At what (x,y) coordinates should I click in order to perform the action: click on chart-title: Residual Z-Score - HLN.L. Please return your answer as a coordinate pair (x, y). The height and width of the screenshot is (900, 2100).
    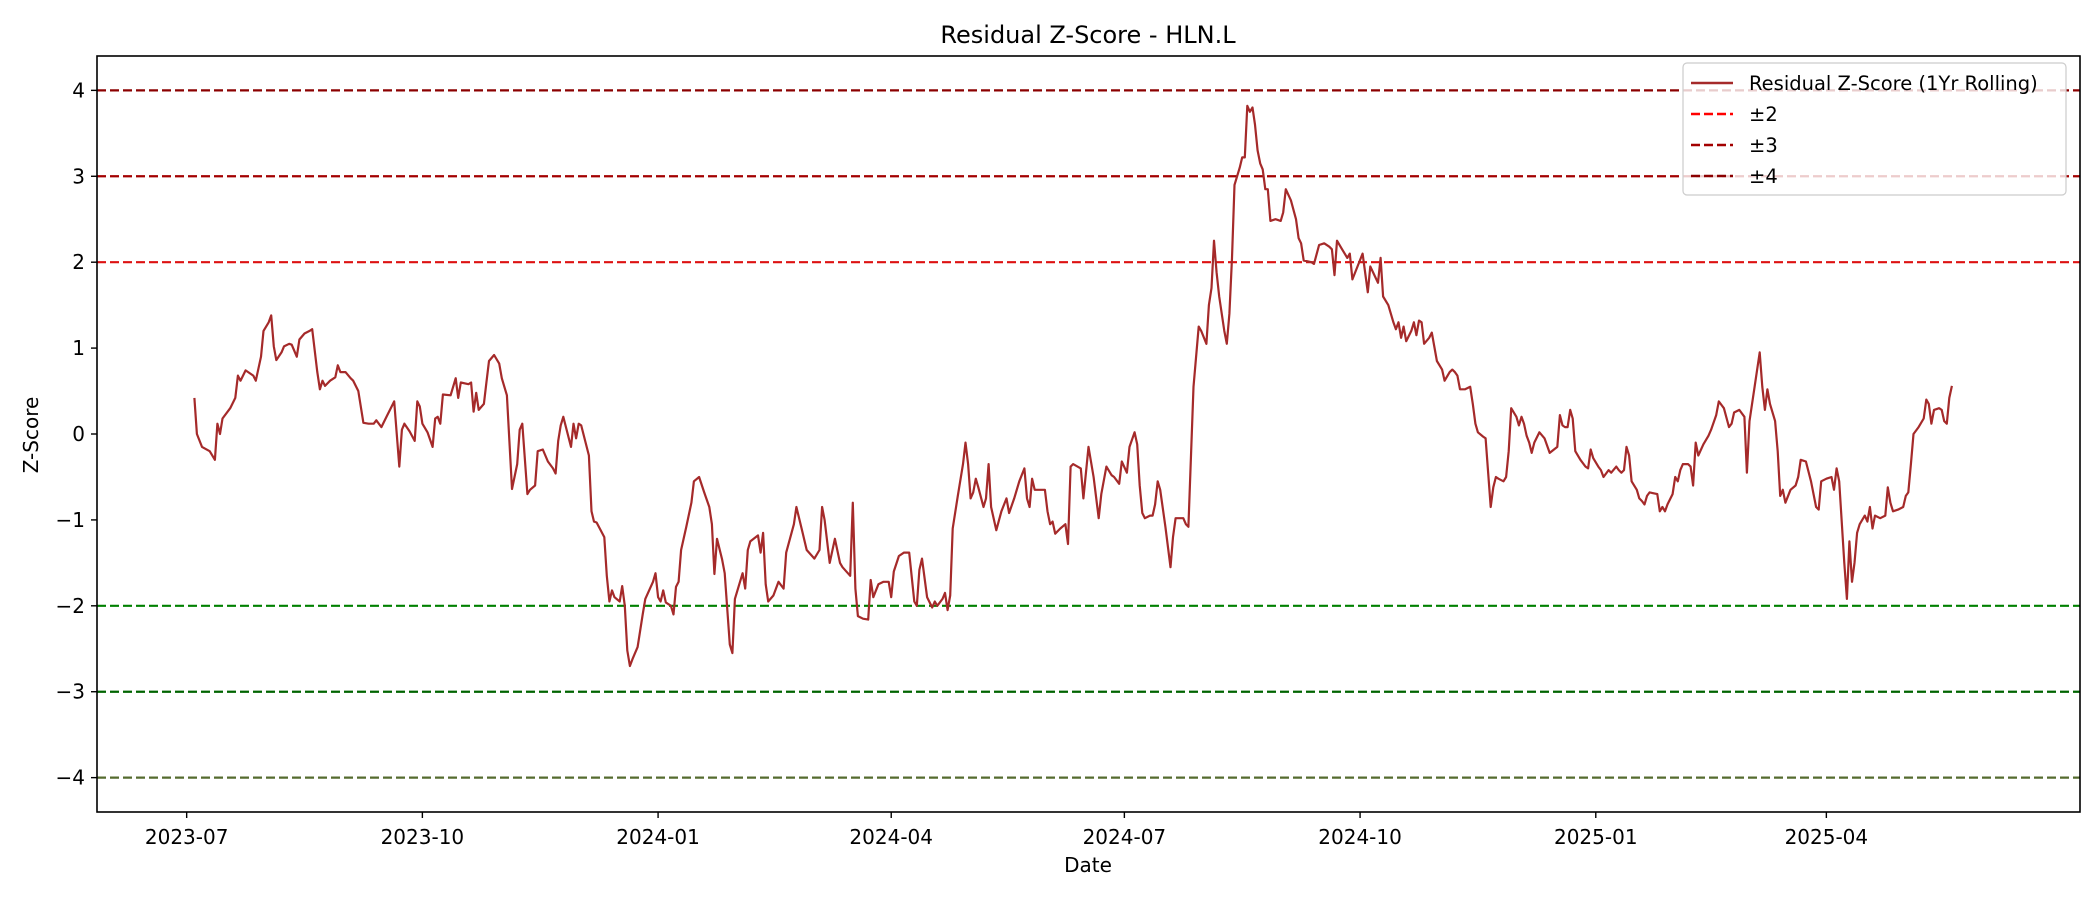
    Looking at the image, I should click on (1088, 35).